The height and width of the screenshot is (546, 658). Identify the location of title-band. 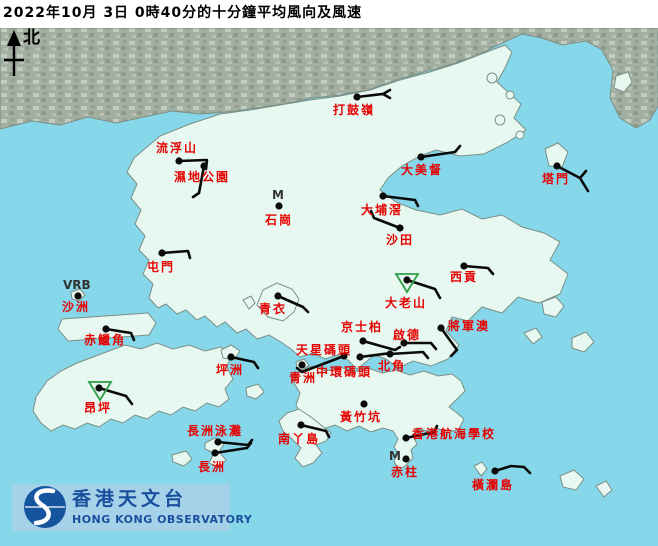
(329, 14).